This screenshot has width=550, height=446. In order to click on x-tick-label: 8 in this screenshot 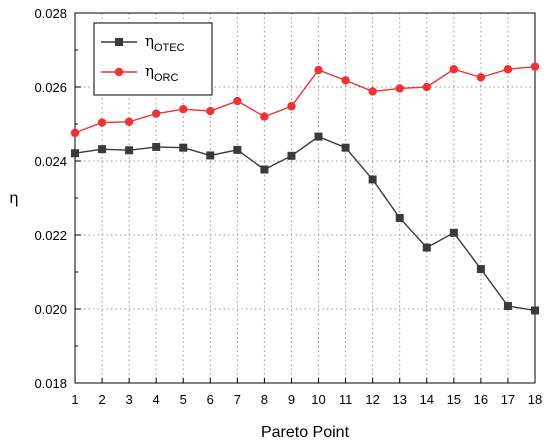, I will do `click(264, 399)`.